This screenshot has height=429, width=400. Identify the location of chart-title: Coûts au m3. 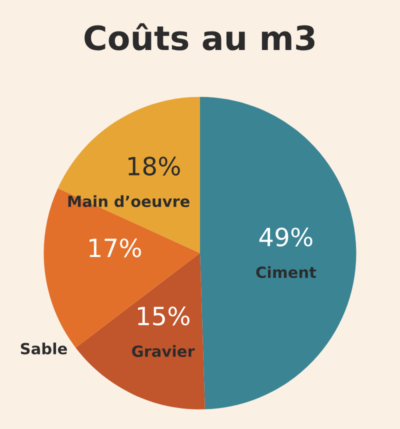
(199, 36).